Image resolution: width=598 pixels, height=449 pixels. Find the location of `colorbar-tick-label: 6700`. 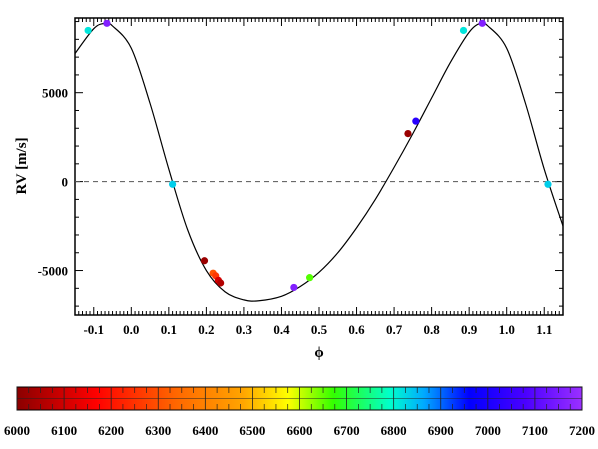

colorbar-tick-label: 6700 is located at coordinates (347, 430).